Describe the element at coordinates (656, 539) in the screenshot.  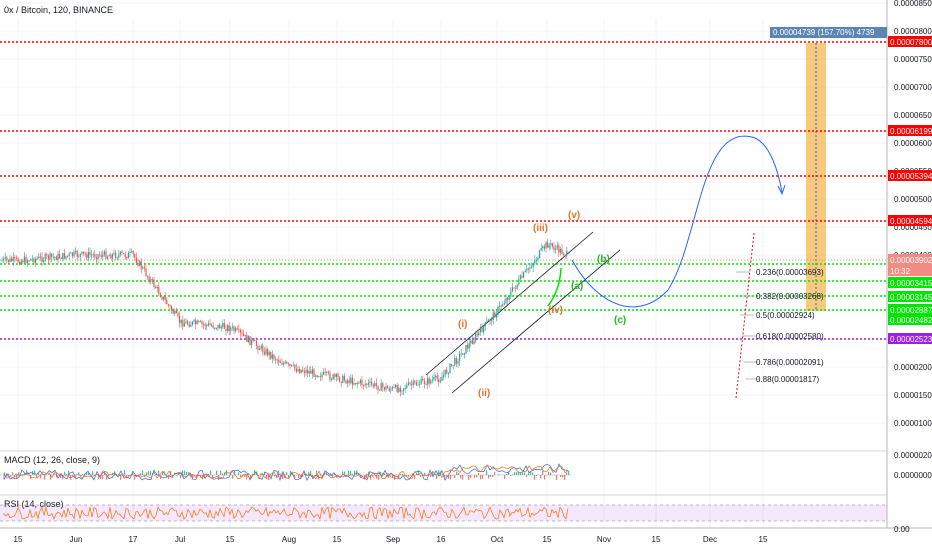
I see `time-tick: 15` at that location.